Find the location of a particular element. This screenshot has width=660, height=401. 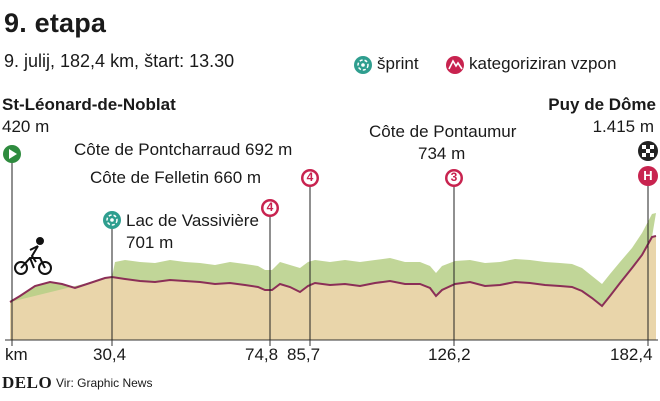

climb-category-finish: H is located at coordinates (648, 175).